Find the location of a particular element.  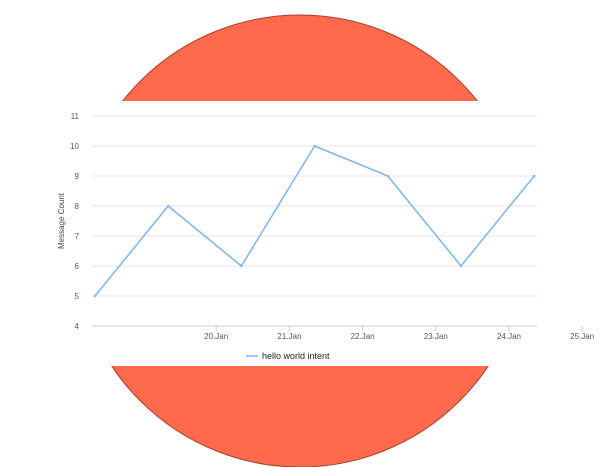

y-axis-label: Message Count is located at coordinates (61, 220).